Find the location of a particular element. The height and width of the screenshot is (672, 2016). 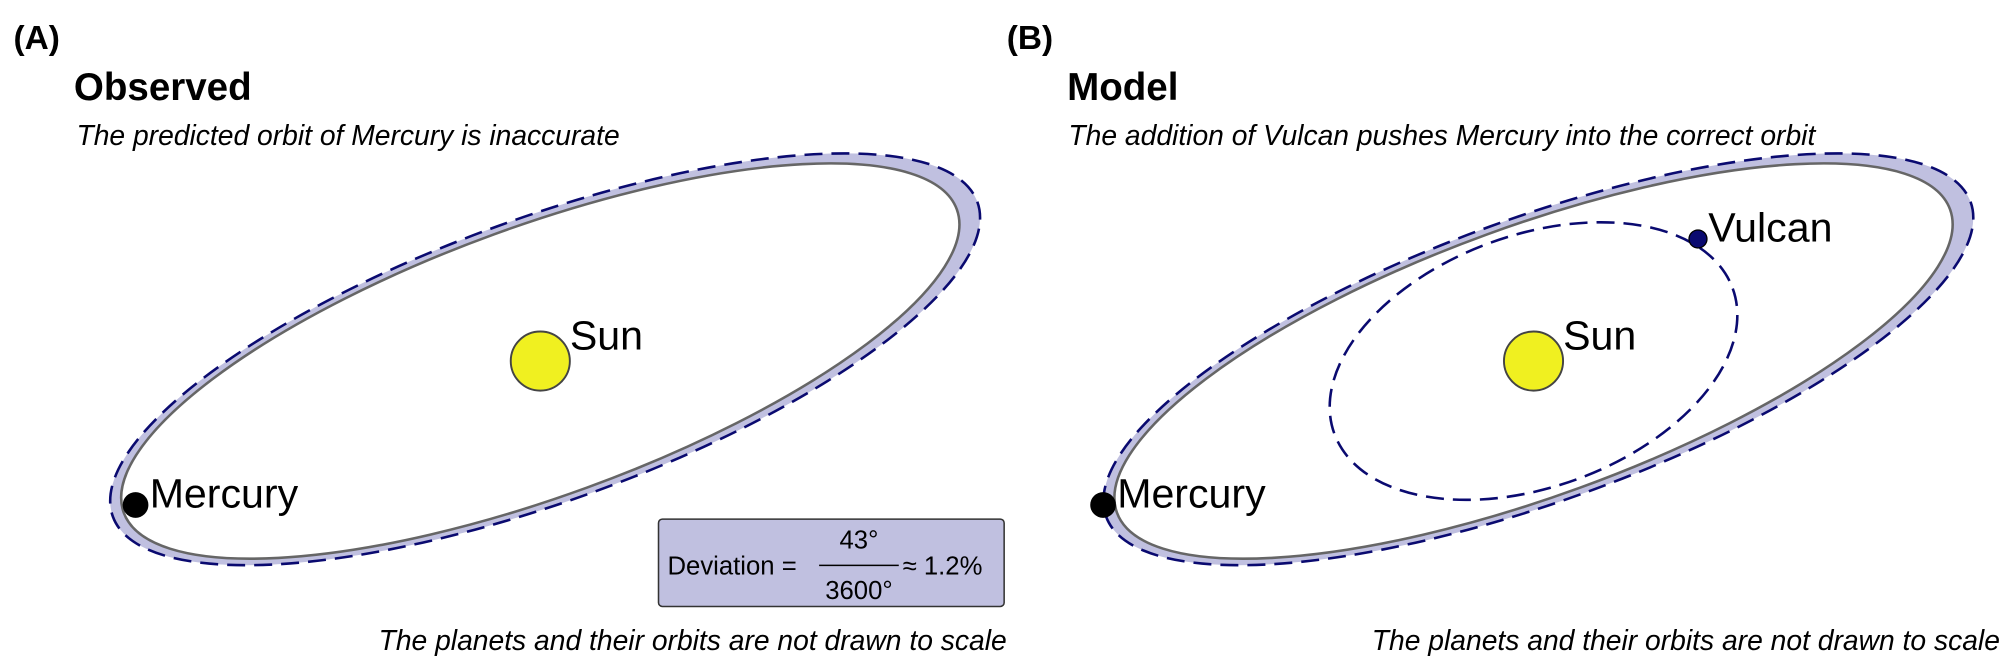

panel-title: Model is located at coordinates (1122, 87).